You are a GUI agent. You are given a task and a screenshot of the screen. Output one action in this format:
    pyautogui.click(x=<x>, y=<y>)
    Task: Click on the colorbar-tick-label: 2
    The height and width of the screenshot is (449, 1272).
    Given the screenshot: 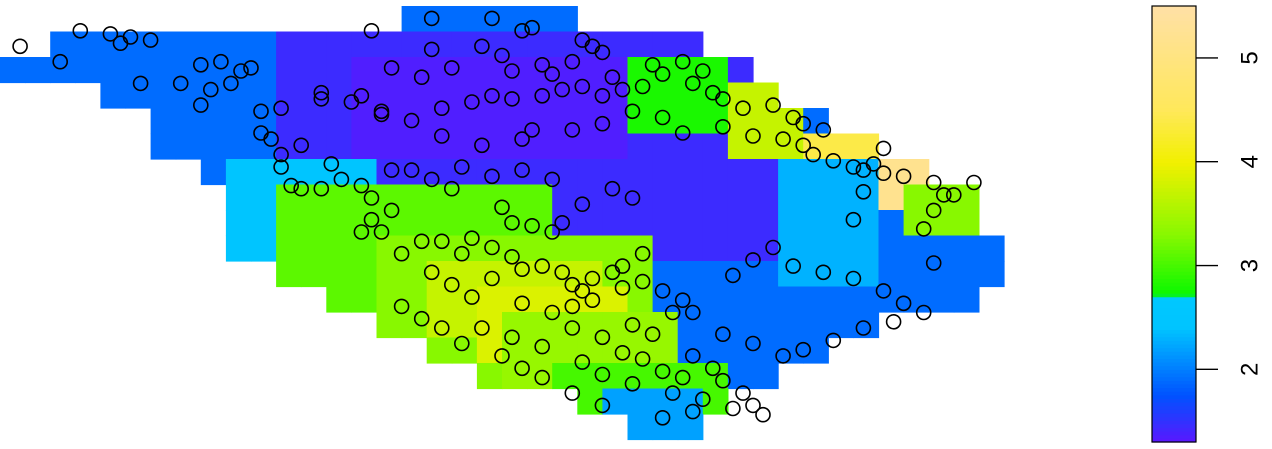 What is the action you would take?
    pyautogui.click(x=1250, y=369)
    